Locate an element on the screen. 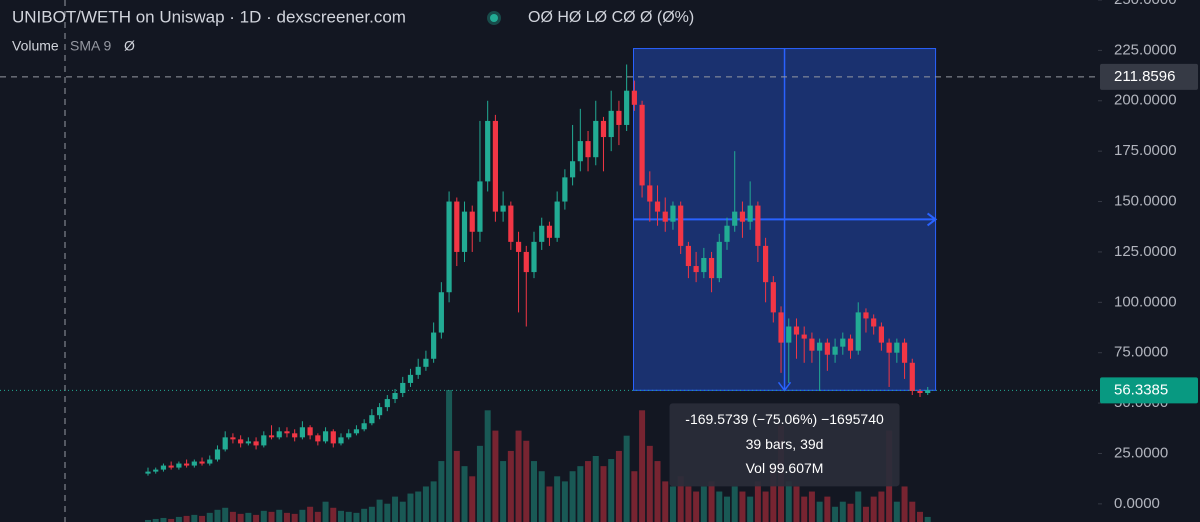 This screenshot has height=522, width=1200. measure-arrow-right is located at coordinates (932, 219).